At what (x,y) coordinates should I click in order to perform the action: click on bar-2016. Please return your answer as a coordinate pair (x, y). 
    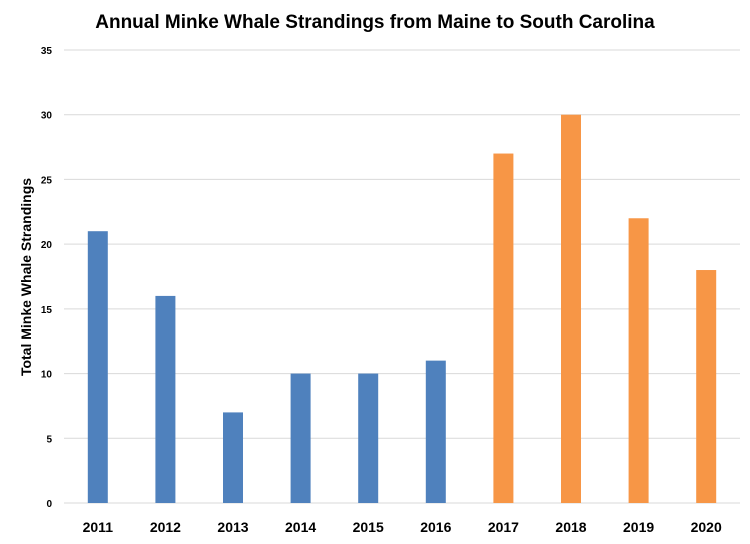
    Looking at the image, I should click on (435, 431).